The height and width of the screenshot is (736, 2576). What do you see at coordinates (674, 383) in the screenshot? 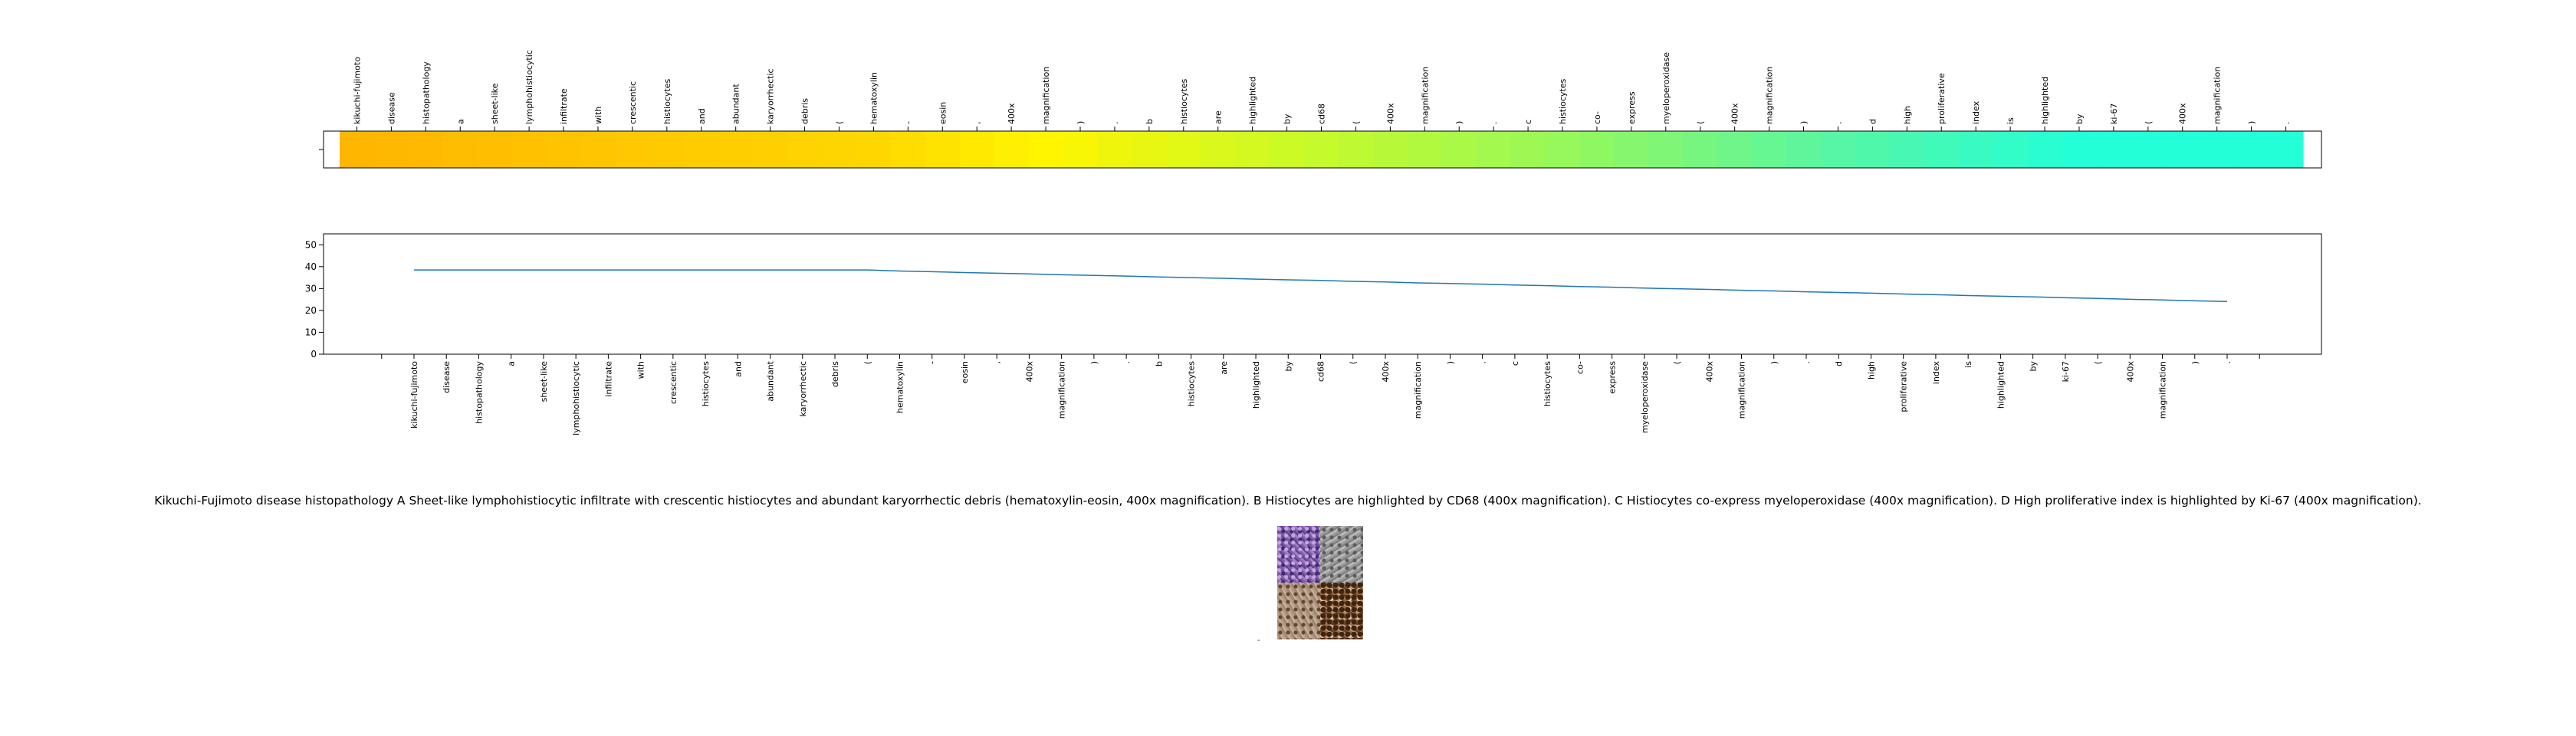
I see `x-tick-label: crescentic` at bounding box center [674, 383].